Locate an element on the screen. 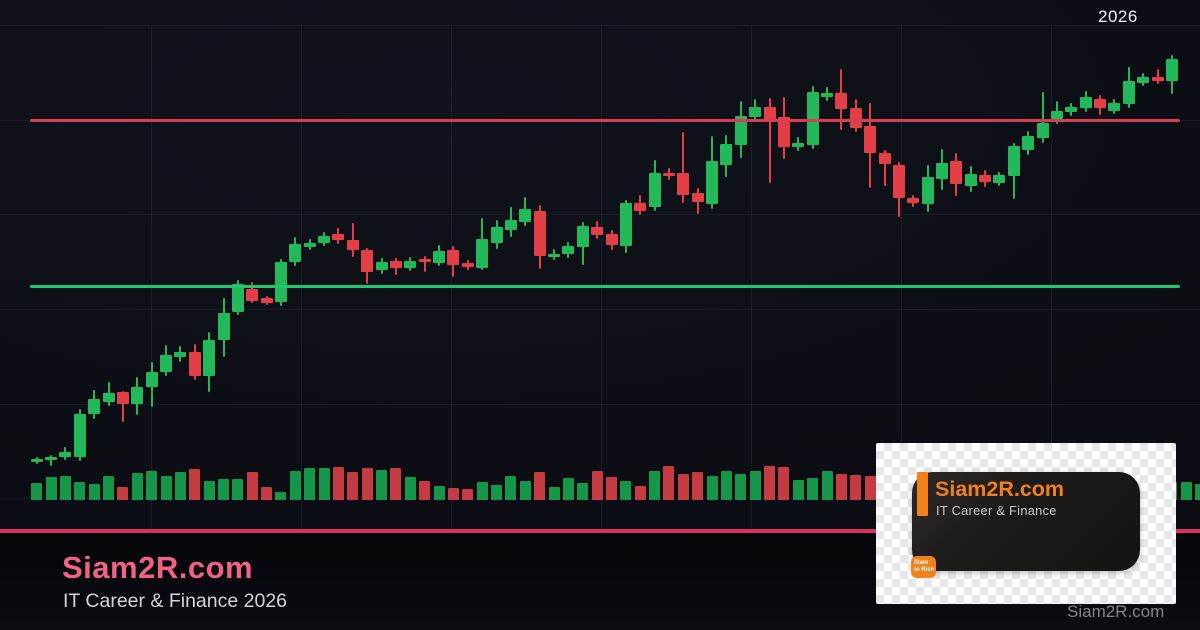 The image size is (1200, 630). brand-accent-bar is located at coordinates (922, 494).